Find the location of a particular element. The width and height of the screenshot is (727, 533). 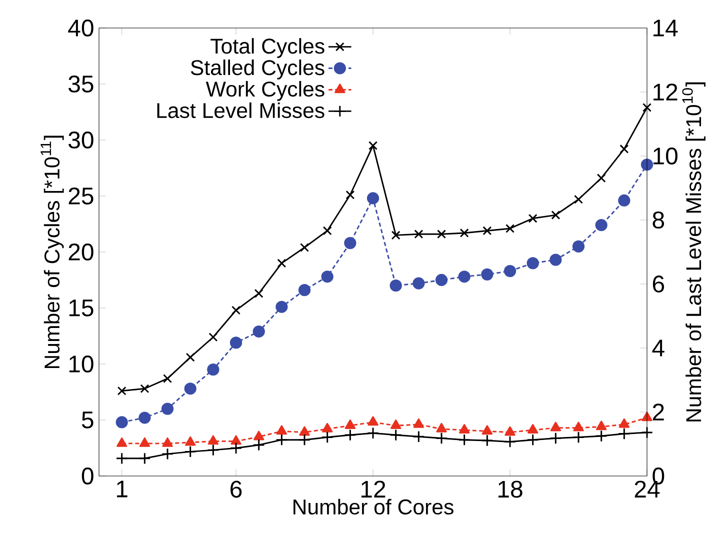

legend-label: Last Level Misses is located at coordinates (240, 110).